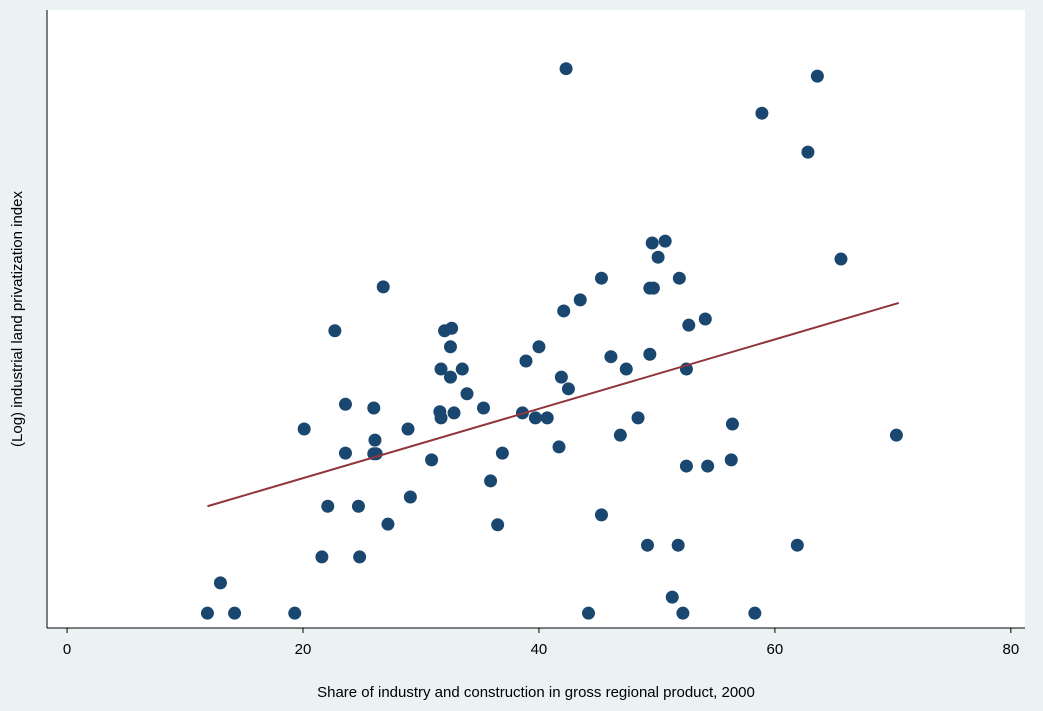 The height and width of the screenshot is (711, 1043). I want to click on x-tick-label: 40, so click(539, 649).